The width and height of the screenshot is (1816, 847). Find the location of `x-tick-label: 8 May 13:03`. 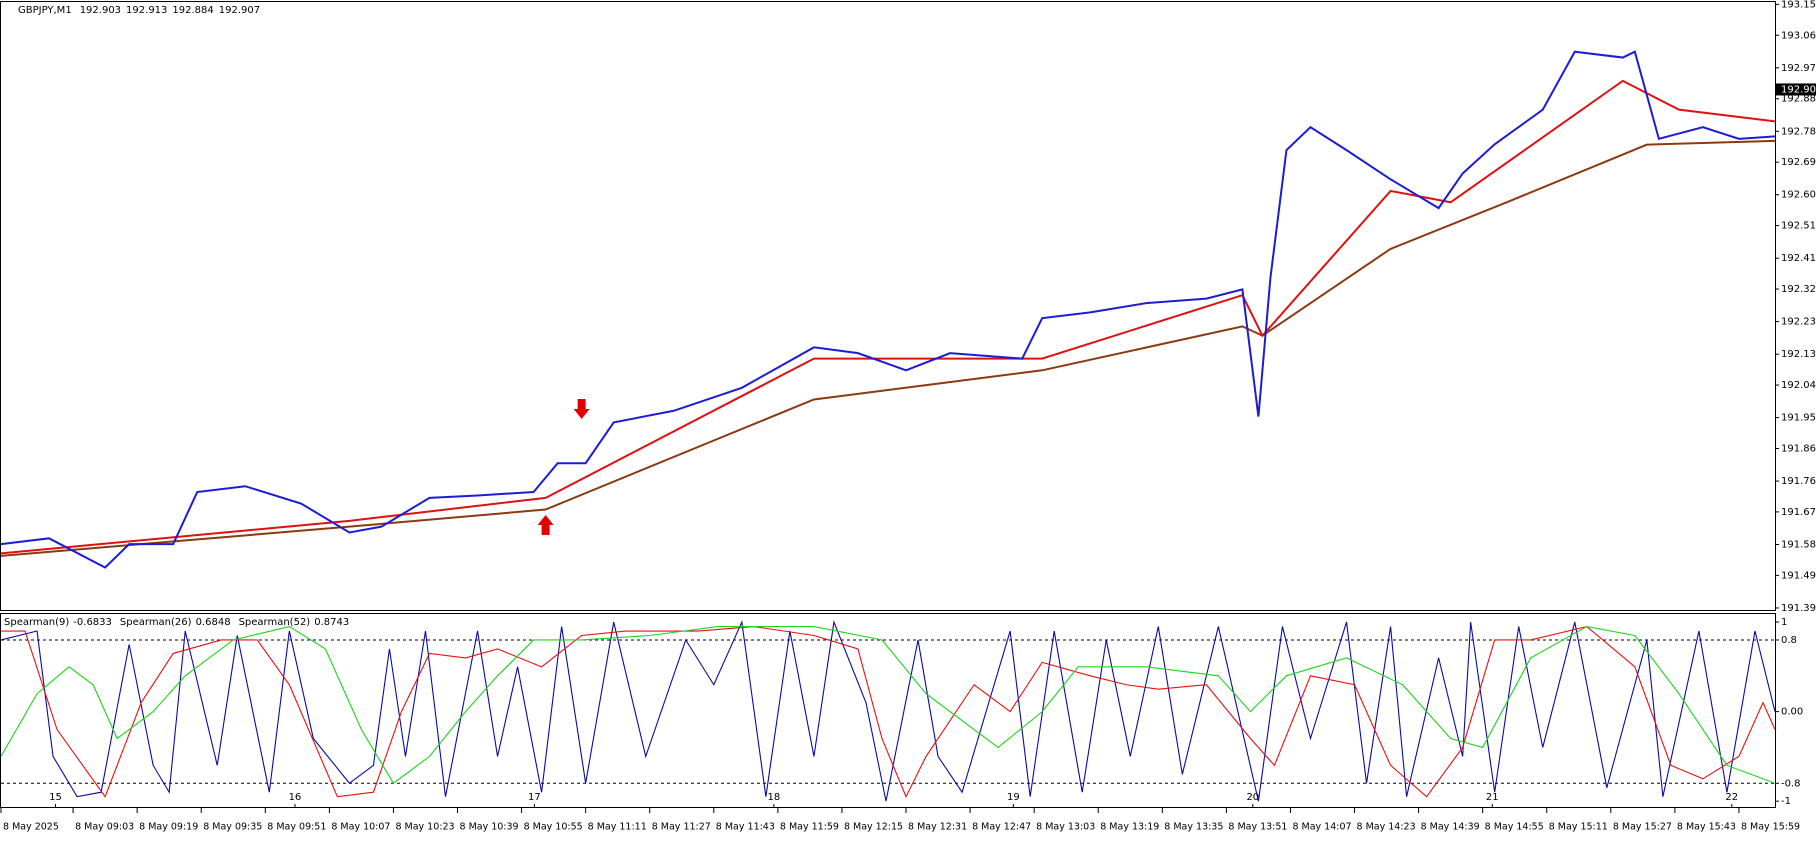

x-tick-label: 8 May 13:03 is located at coordinates (1065, 827).